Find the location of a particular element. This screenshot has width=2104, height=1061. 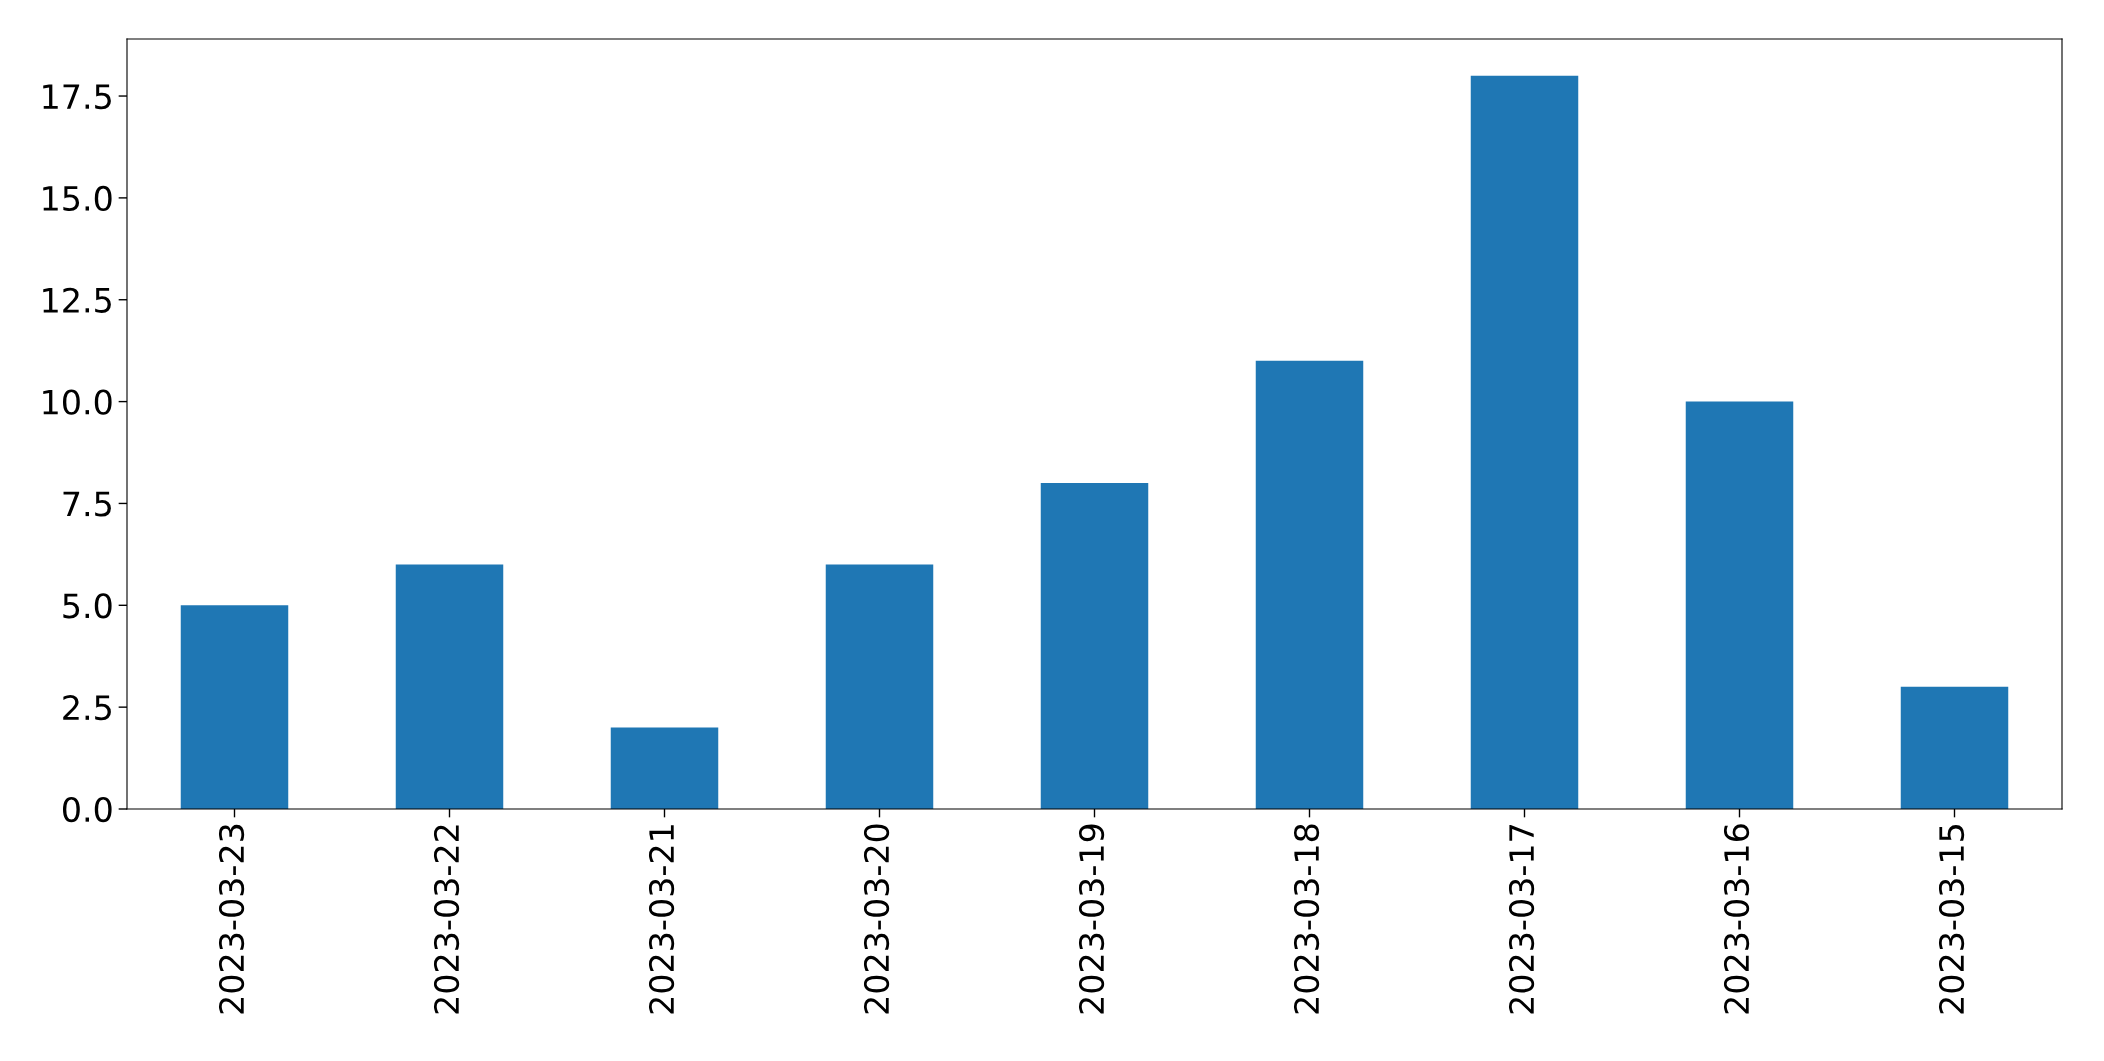

x-tick-label: 2023-03-20 is located at coordinates (876, 919).